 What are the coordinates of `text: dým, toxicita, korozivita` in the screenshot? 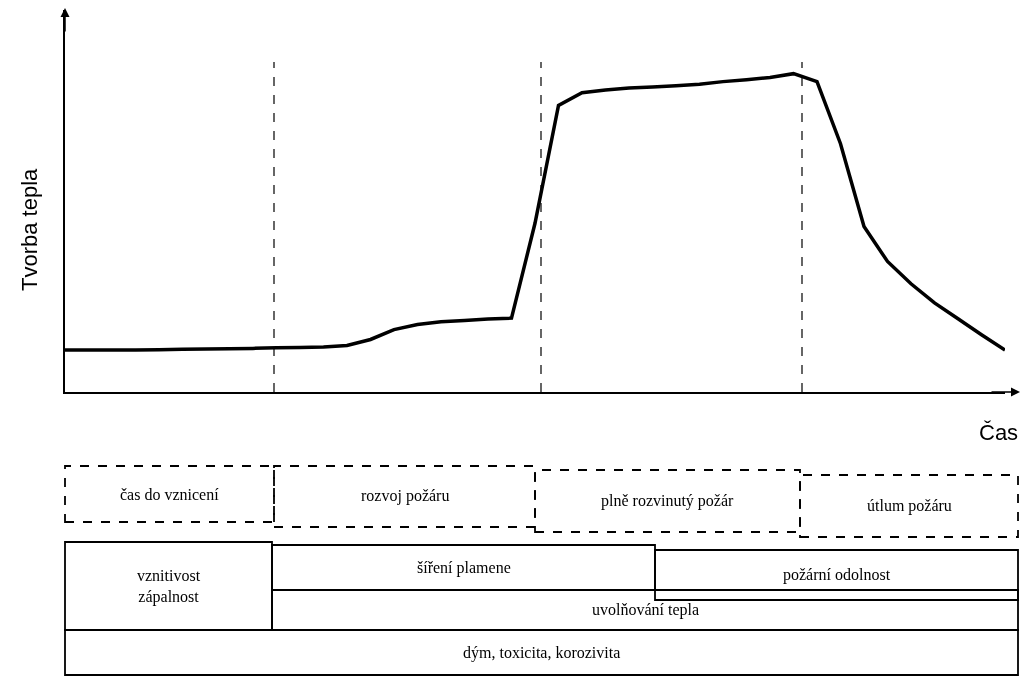 It's located at (542, 653).